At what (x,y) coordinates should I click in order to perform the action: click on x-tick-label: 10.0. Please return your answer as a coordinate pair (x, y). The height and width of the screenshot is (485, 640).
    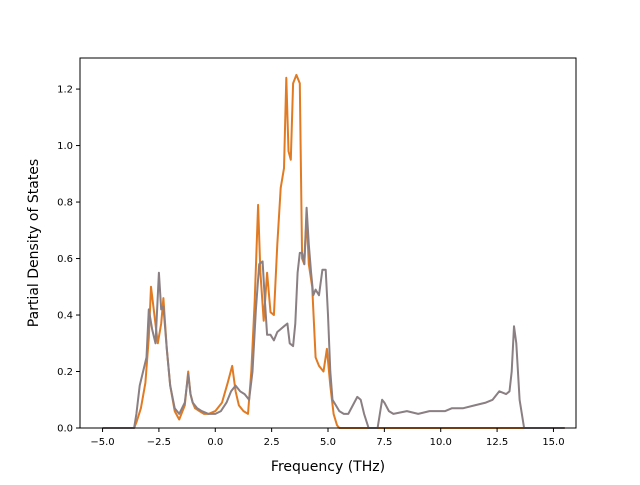
    Looking at the image, I should click on (441, 442).